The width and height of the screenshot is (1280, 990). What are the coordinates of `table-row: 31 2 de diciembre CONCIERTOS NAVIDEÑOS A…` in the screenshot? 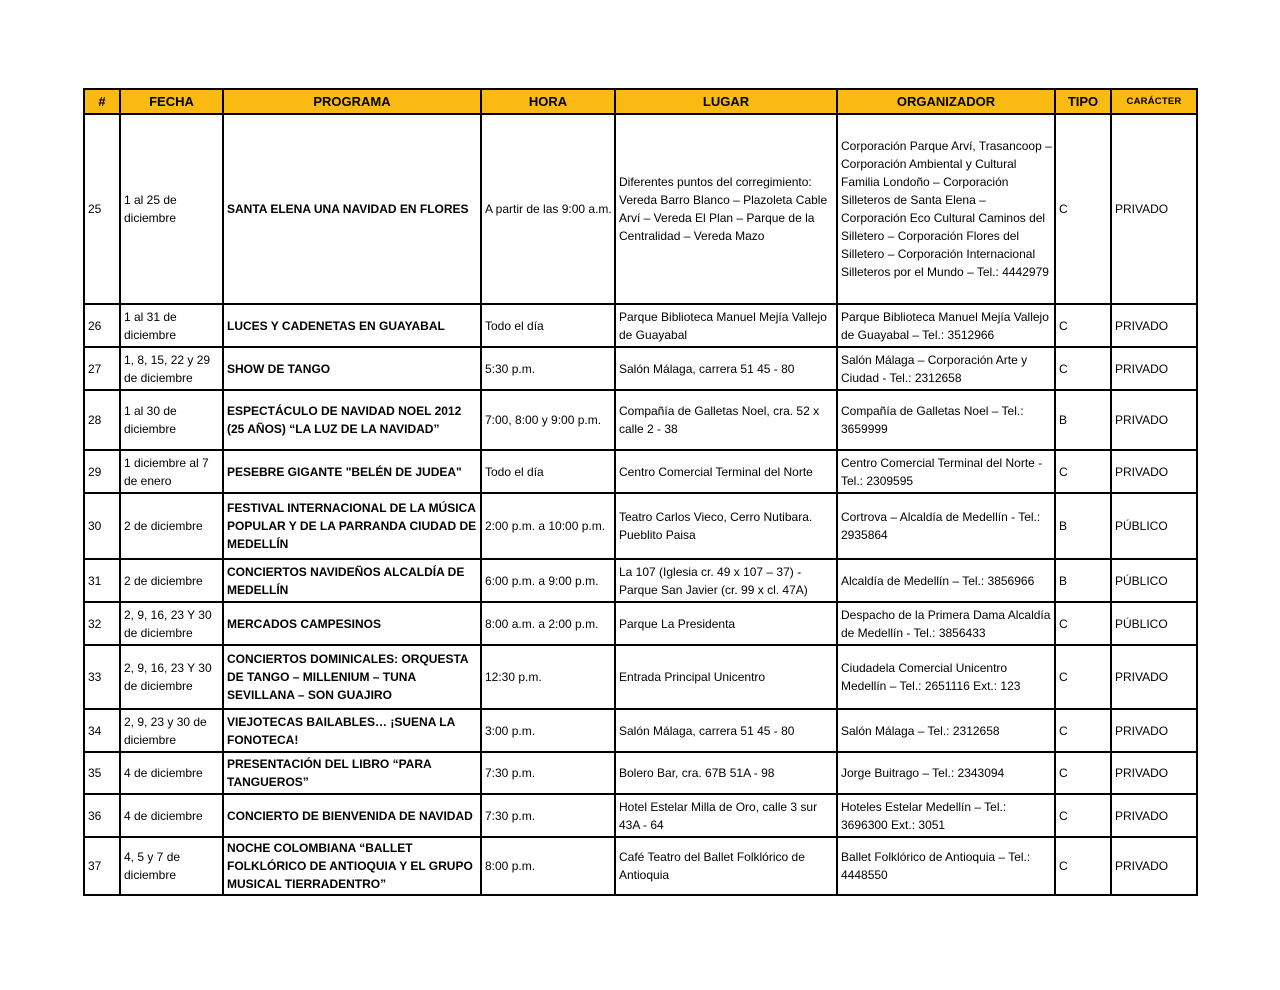 It's located at (640, 580).